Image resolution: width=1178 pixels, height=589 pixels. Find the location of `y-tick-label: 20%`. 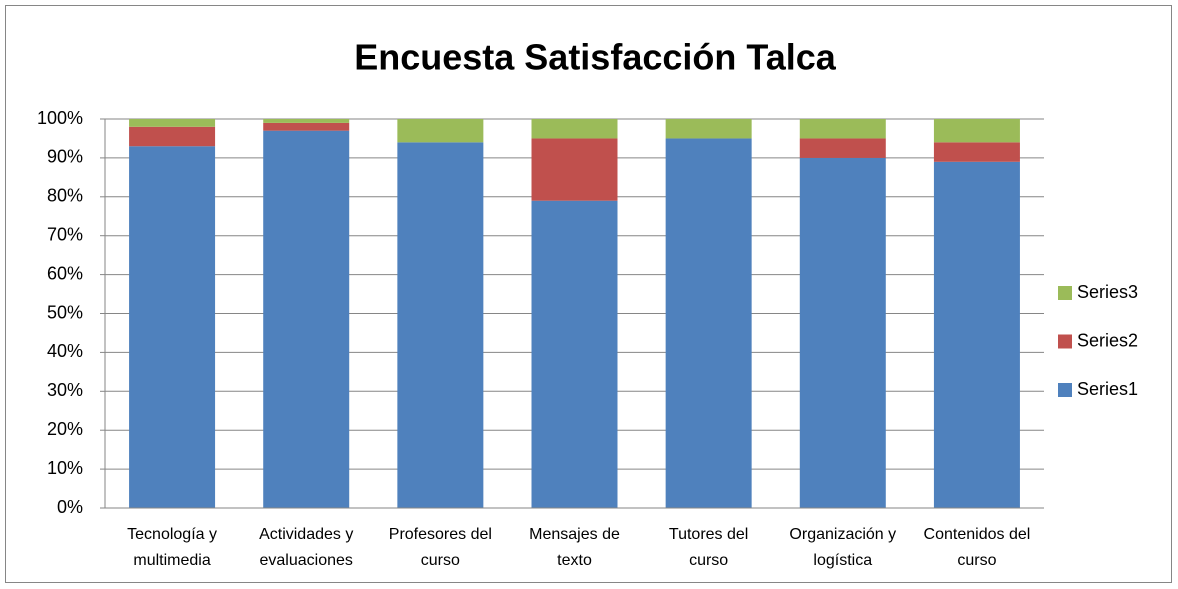

y-tick-label: 20% is located at coordinates (65, 429).